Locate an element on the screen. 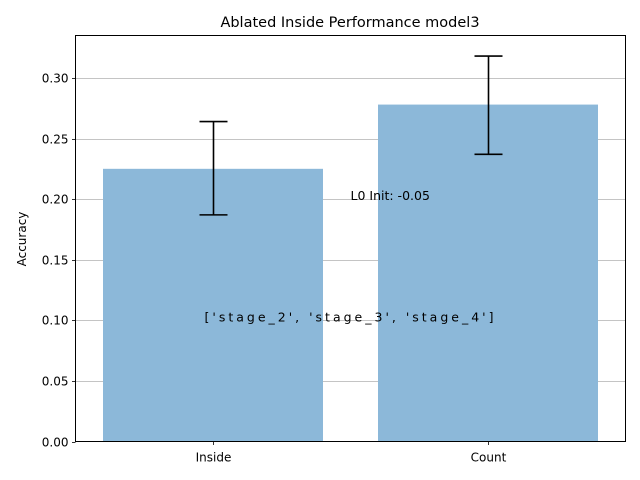  y-tick-label: 0.20 is located at coordinates (55, 200).